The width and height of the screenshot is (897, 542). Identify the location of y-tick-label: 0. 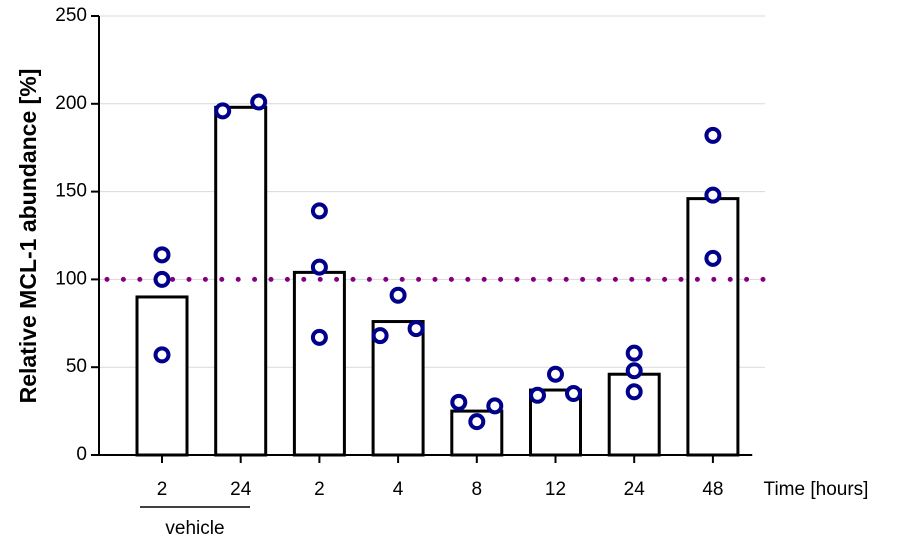
(81, 454).